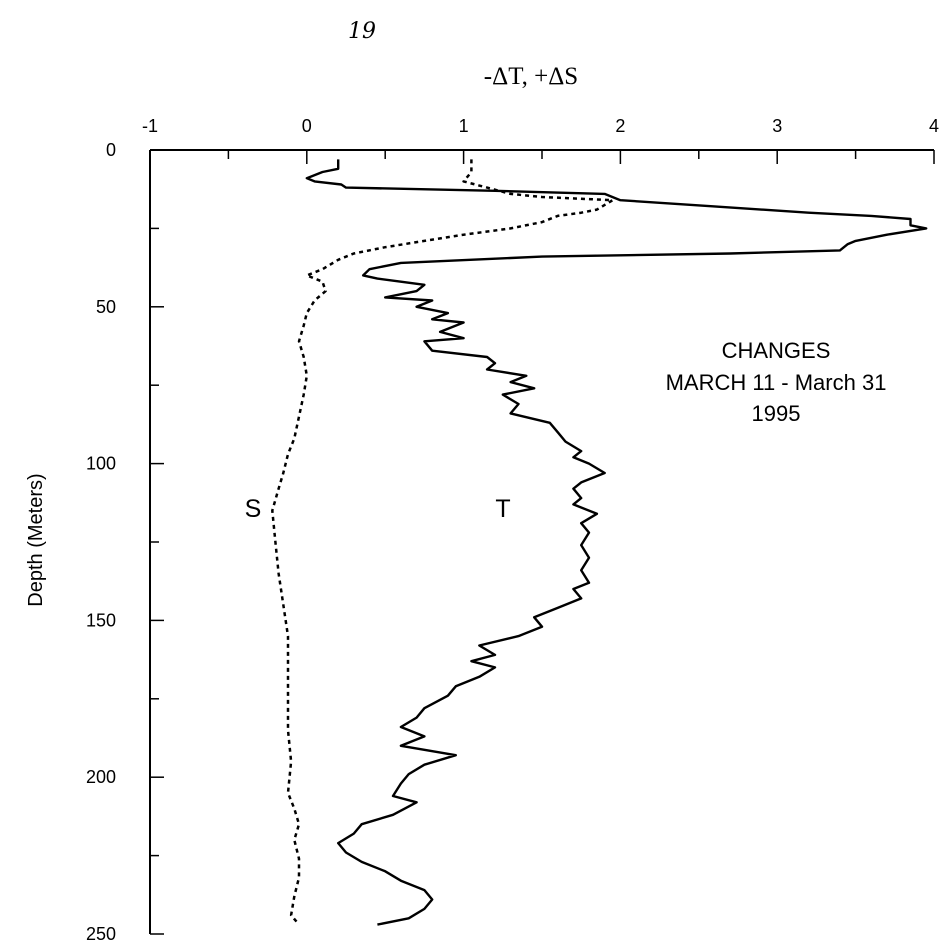 This screenshot has width=942, height=949. What do you see at coordinates (101, 934) in the screenshot?
I see `y-tick-label: 250` at bounding box center [101, 934].